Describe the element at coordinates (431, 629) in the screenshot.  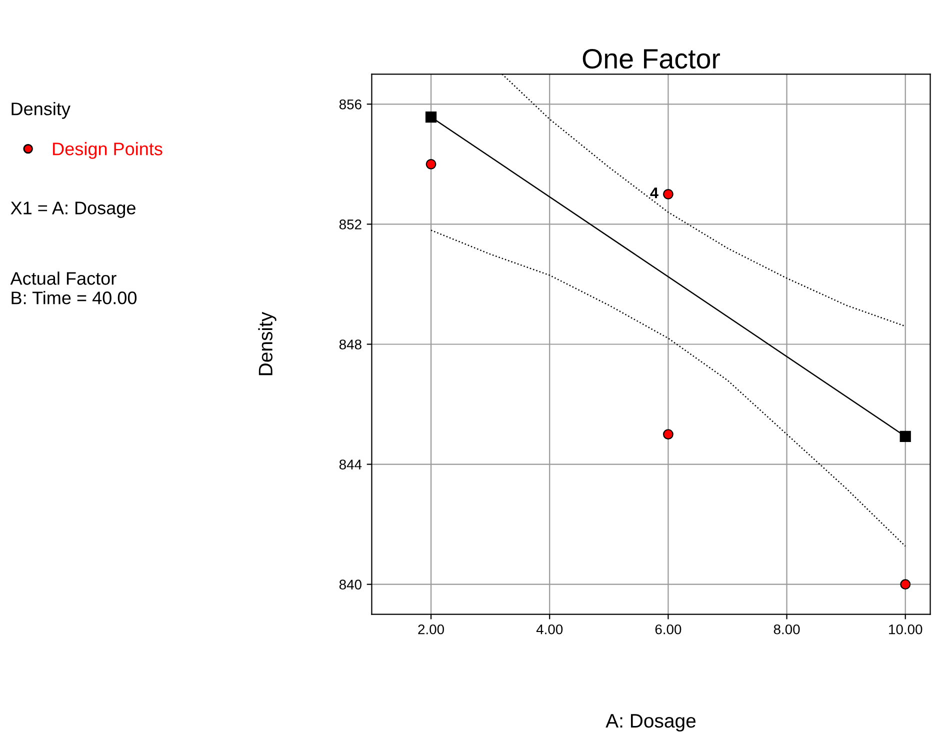
I see `x-tick-label: 2.00` at that location.